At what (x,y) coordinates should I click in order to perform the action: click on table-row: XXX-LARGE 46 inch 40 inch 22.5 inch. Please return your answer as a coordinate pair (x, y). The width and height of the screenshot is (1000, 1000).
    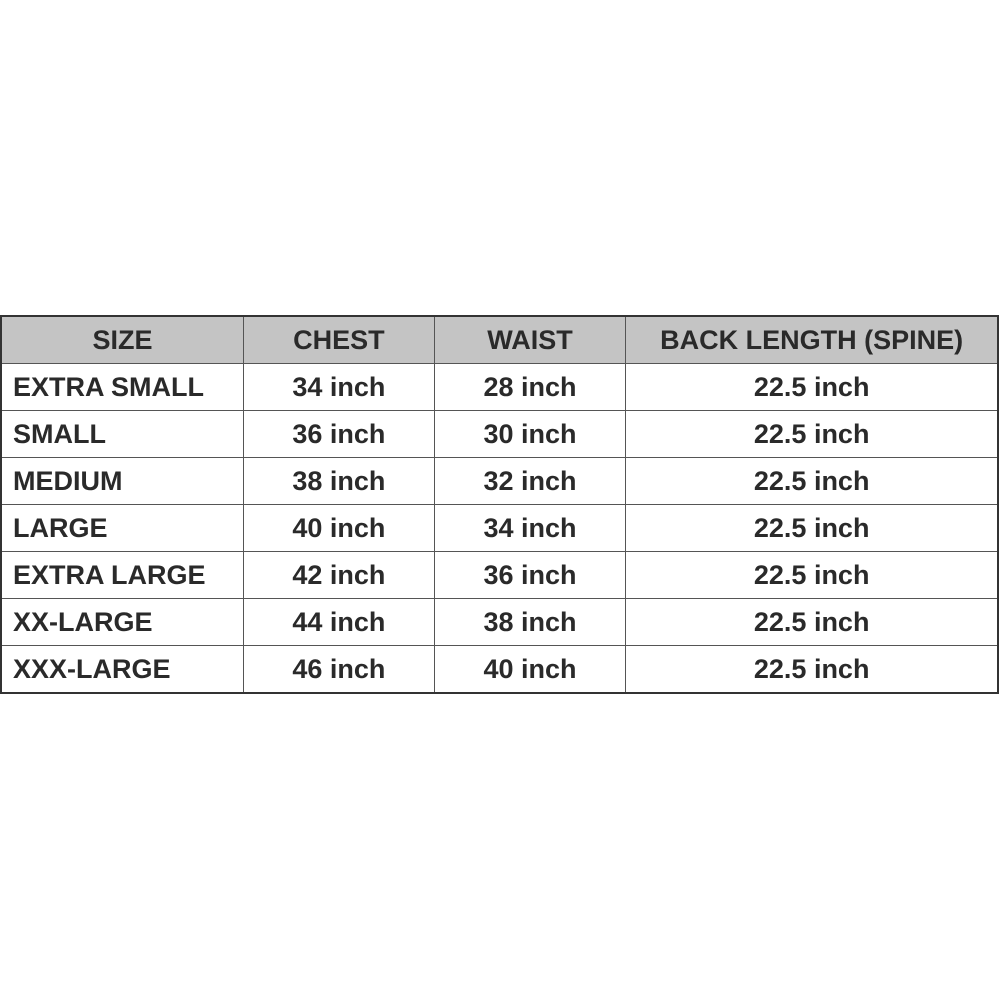
    Looking at the image, I should click on (499, 669).